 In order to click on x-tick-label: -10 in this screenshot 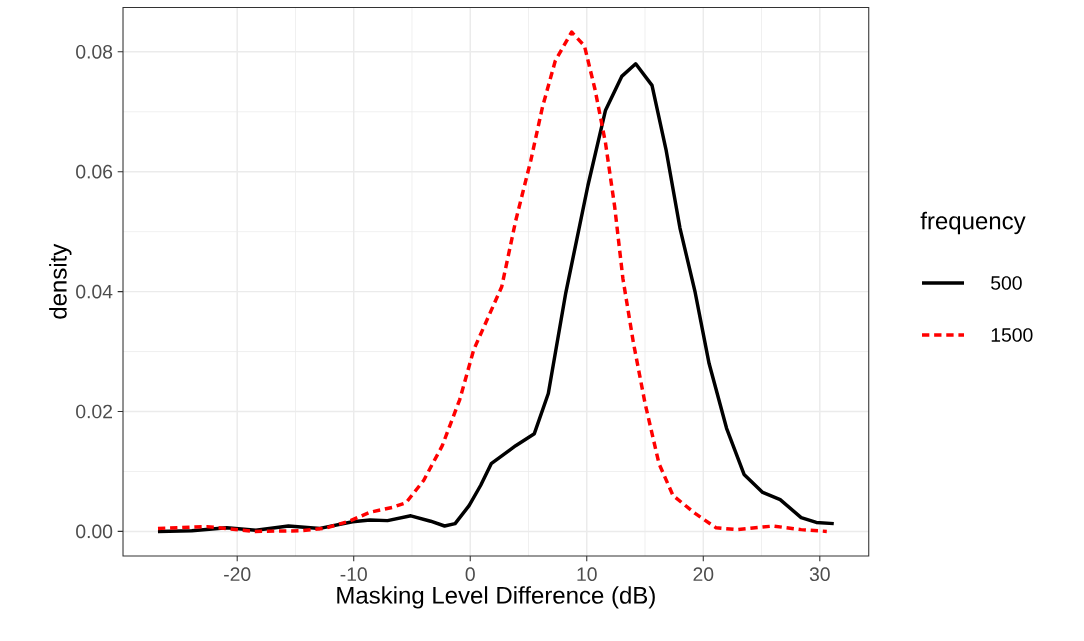, I will do `click(353, 574)`.